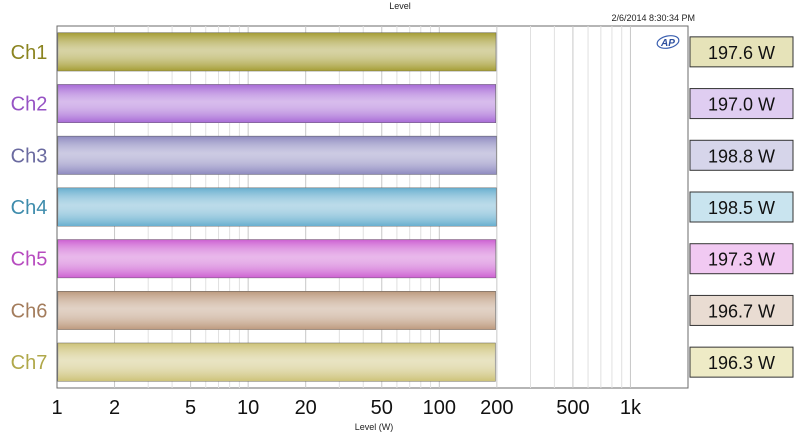  What do you see at coordinates (631, 408) in the screenshot?
I see `x-tick-label: 1k` at bounding box center [631, 408].